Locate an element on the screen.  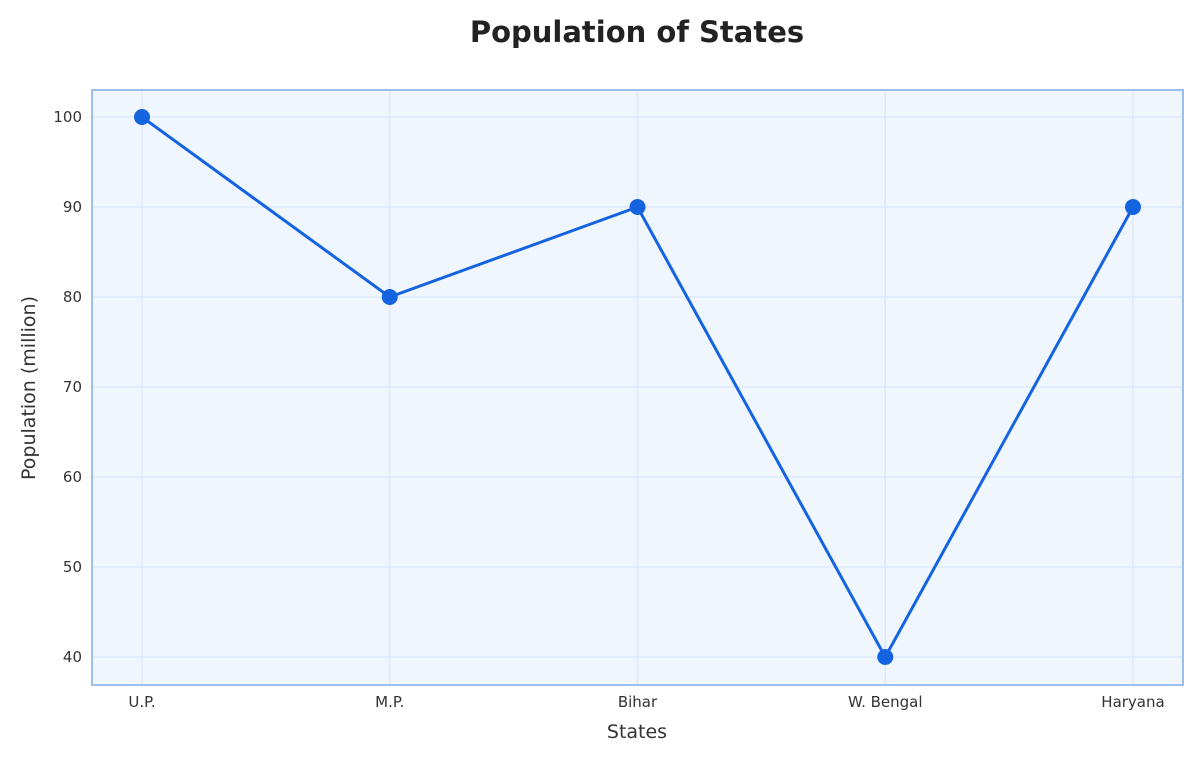
y-tick-label: 80 is located at coordinates (72, 297).